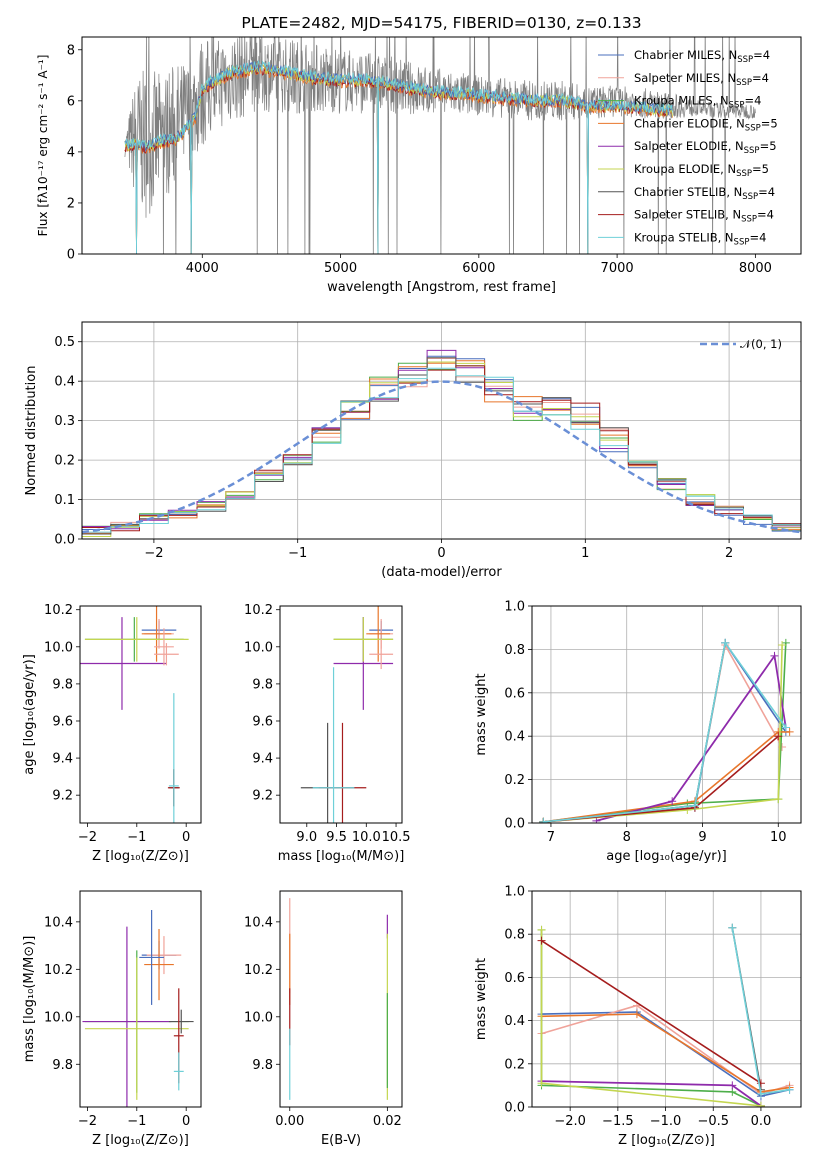 This screenshot has width=819, height=1170. What do you see at coordinates (666, 1121) in the screenshot?
I see `tick-label-x: −1.0` at bounding box center [666, 1121].